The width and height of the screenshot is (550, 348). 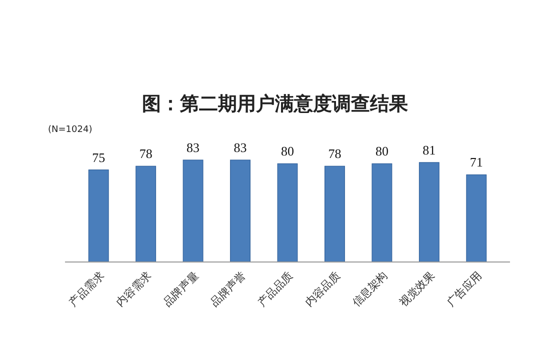 I want to click on data-label: 75, so click(x=99, y=157).